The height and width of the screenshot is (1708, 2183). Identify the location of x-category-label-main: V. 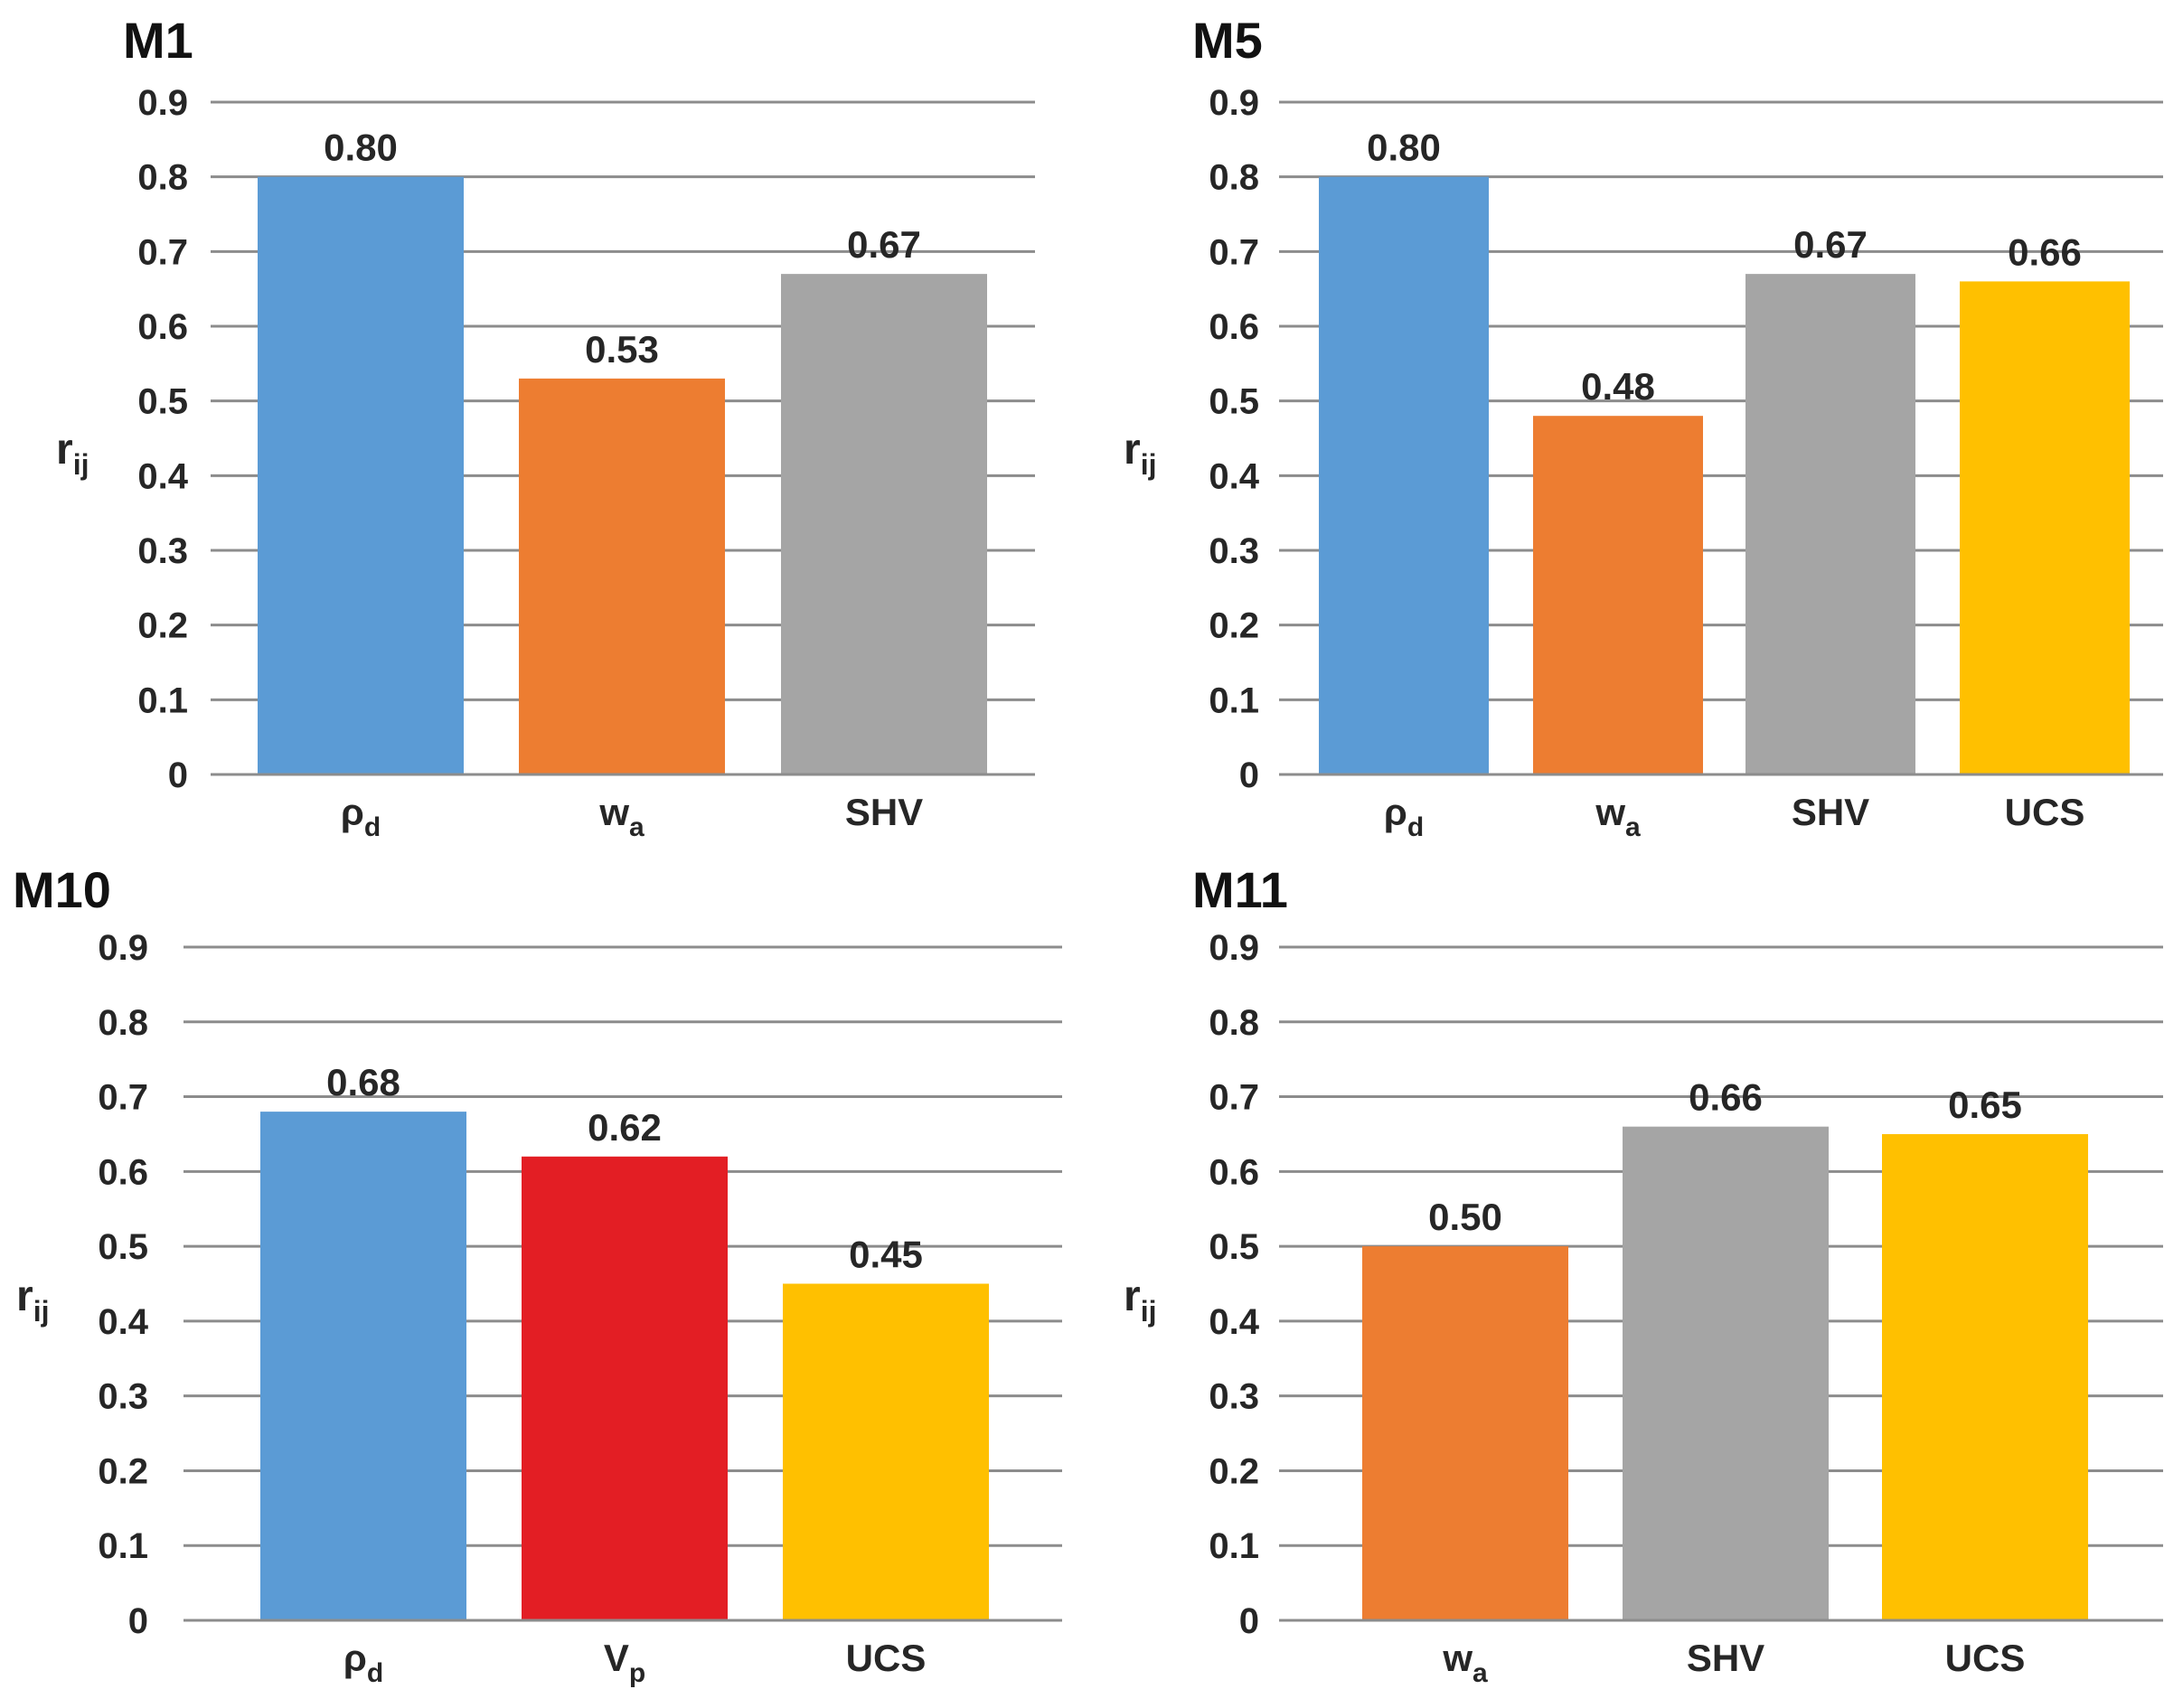
(616, 1658).